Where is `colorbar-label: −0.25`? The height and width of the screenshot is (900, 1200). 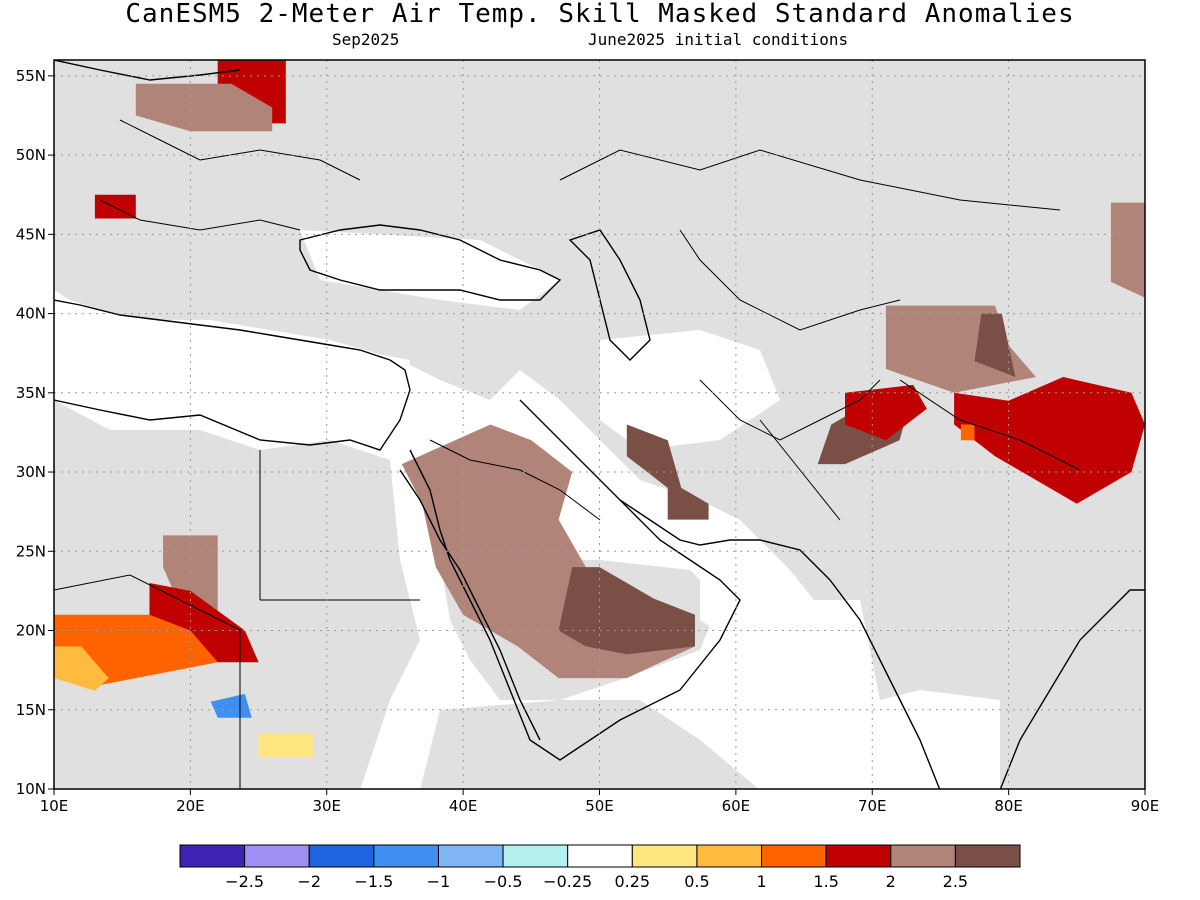 colorbar-label: −0.25 is located at coordinates (567, 881).